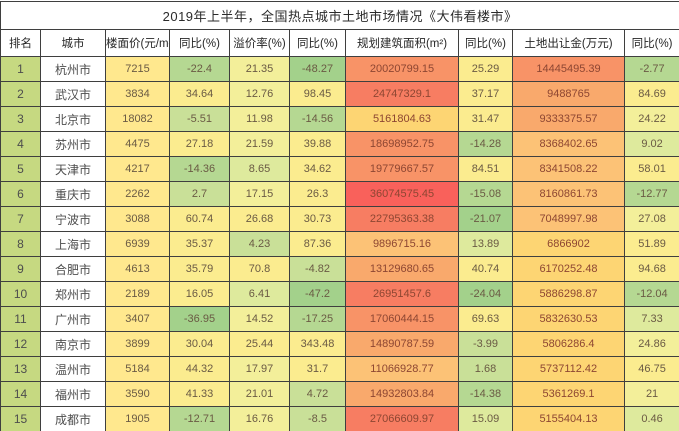 This screenshot has width=679, height=431. What do you see at coordinates (137, 344) in the screenshot?
I see `value-cell: 3899` at bounding box center [137, 344].